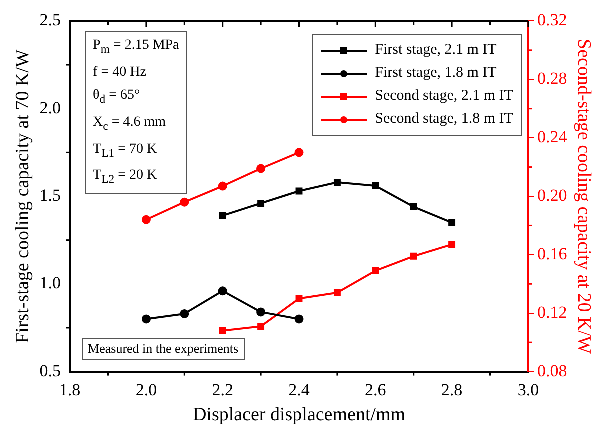  I want to click on y-tick-label: 0.5, so click(51, 370).